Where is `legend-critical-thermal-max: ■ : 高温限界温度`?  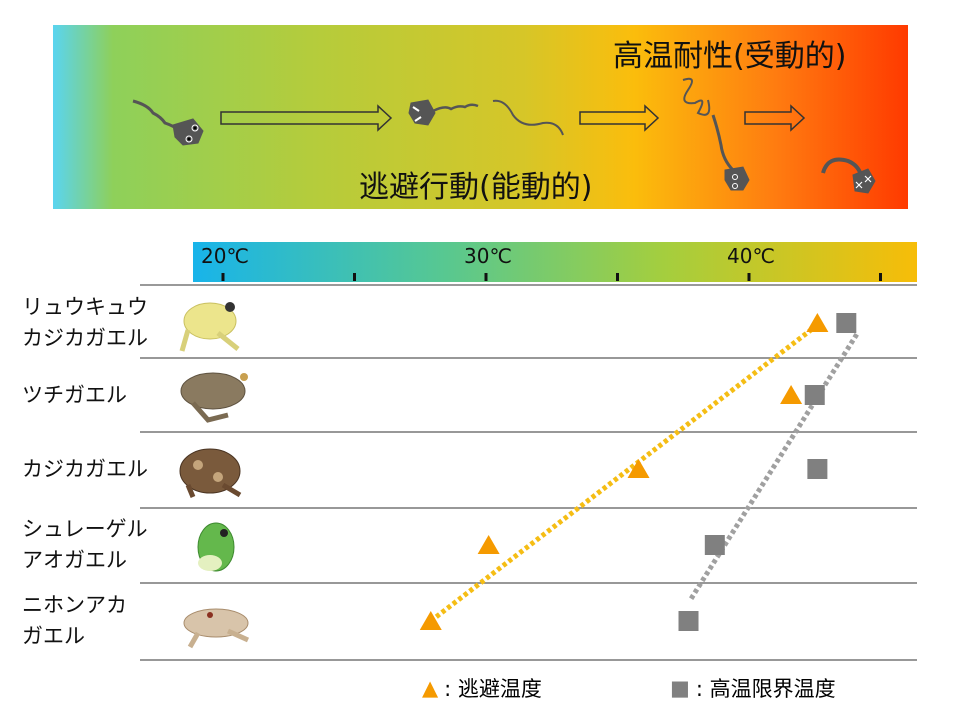 legend-critical-thermal-max: ■ : 高温限界温度 is located at coordinates (753, 688).